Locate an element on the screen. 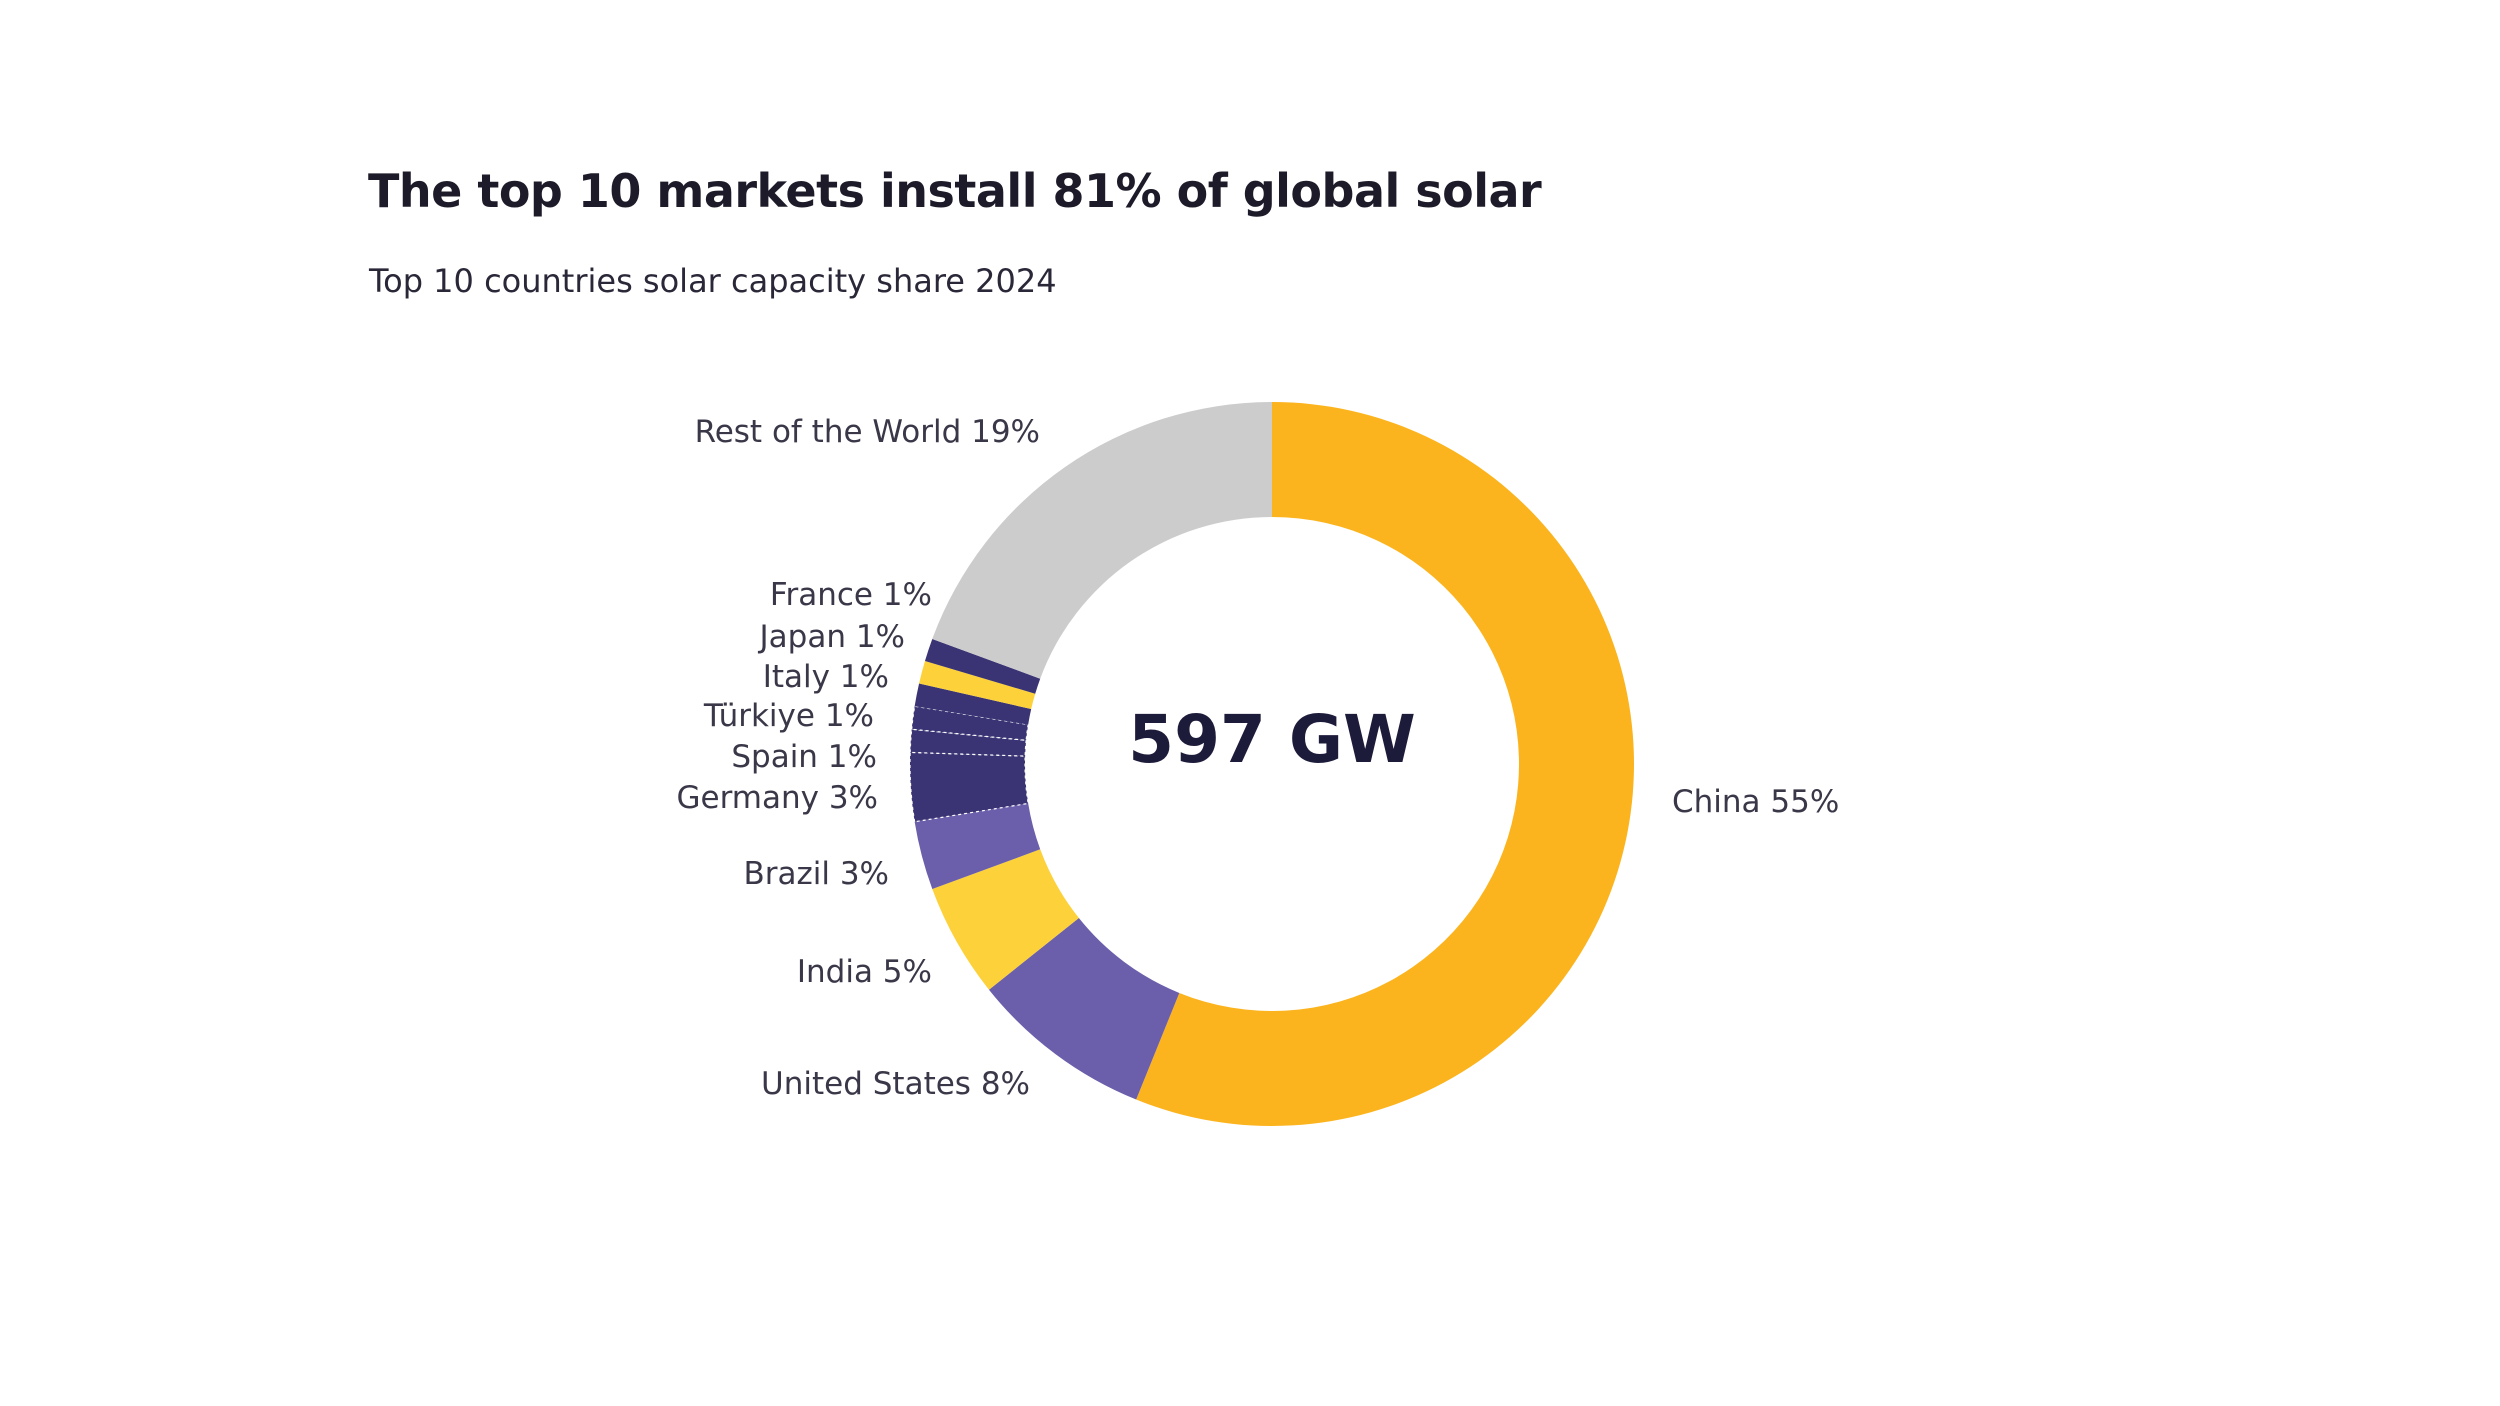  slice-japan is located at coordinates (977, 685).